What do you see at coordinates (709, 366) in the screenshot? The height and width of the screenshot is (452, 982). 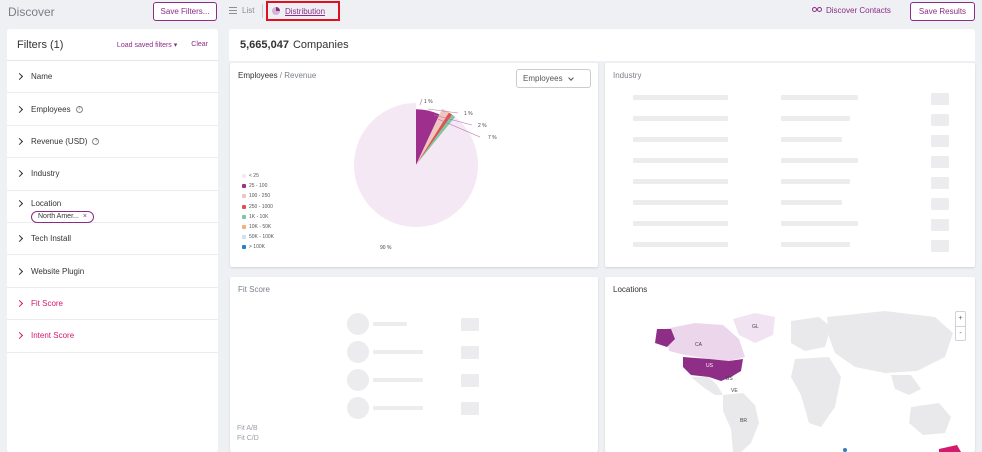 I see `map-label-us: US` at bounding box center [709, 366].